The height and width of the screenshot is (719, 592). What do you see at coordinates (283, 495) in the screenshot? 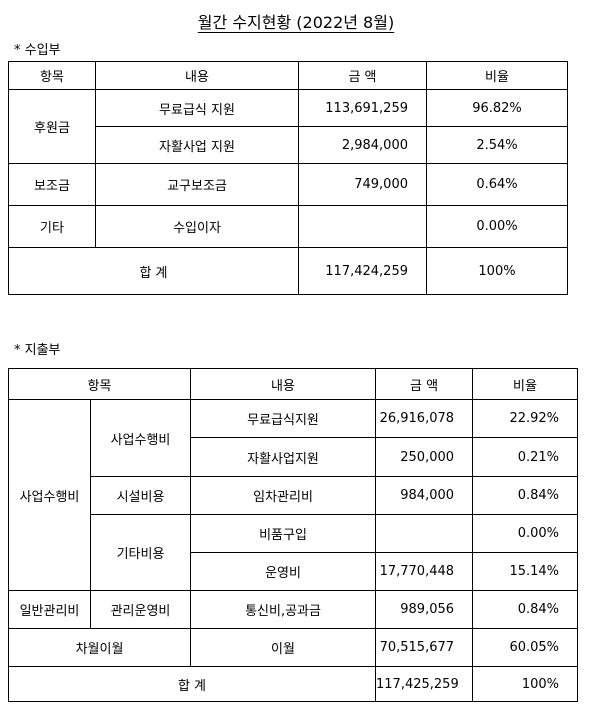
I see `item-cell: 임차관리비` at bounding box center [283, 495].